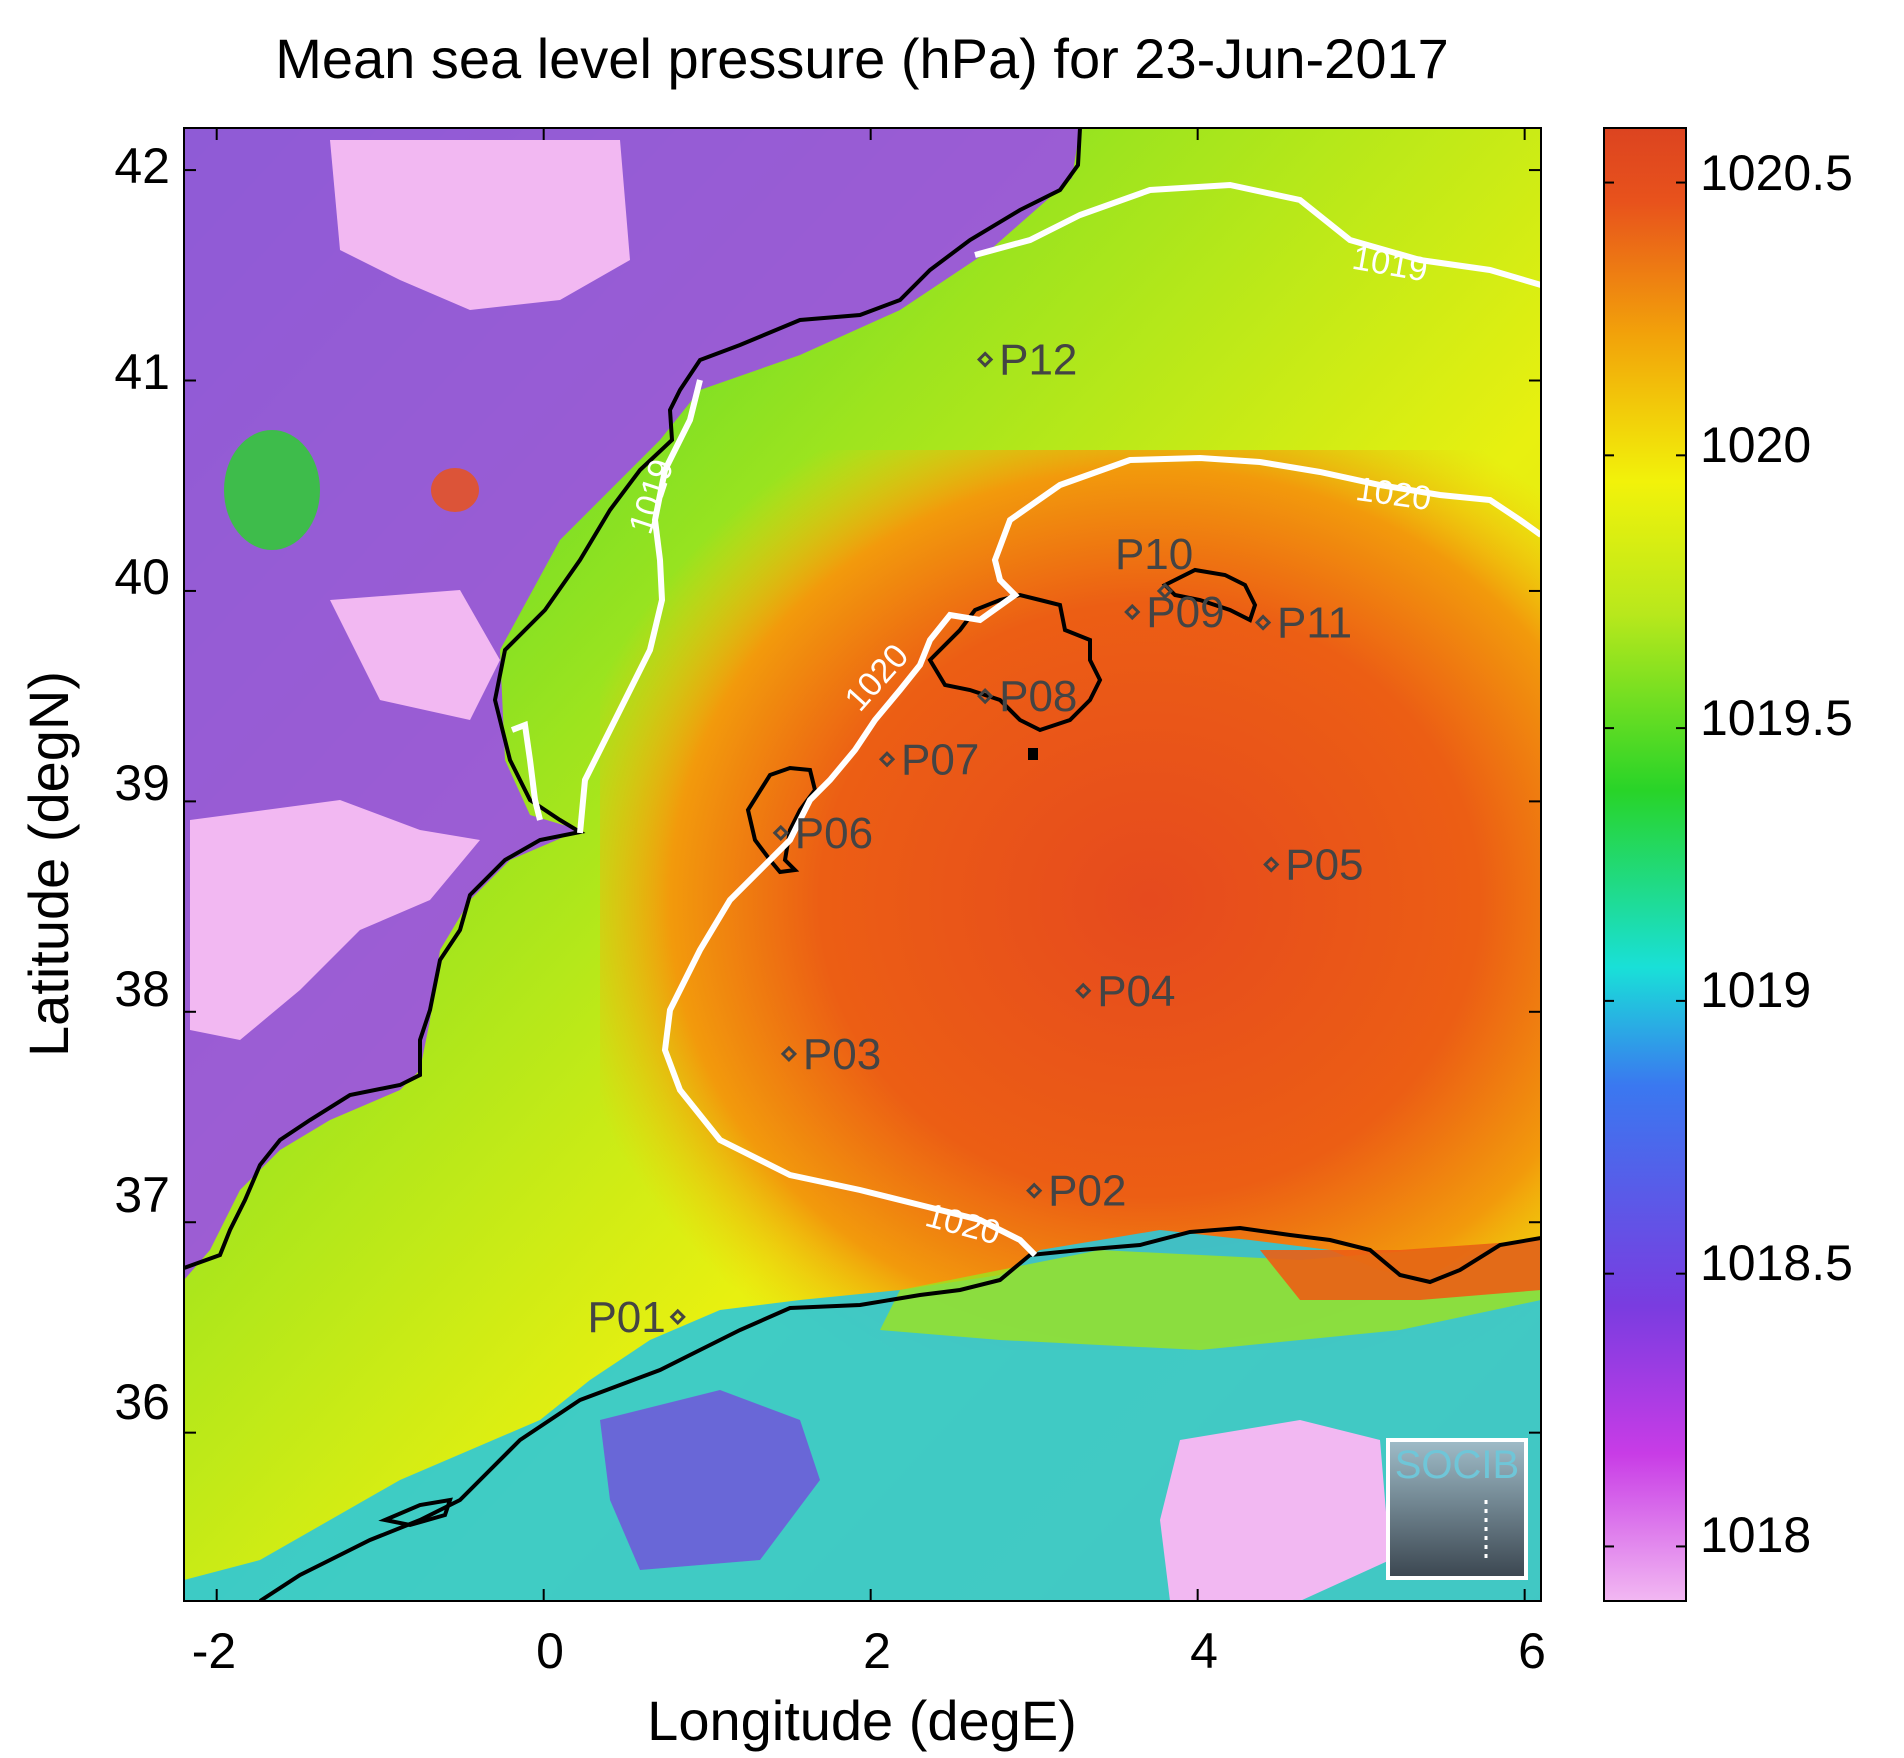 This screenshot has width=1904, height=1758. What do you see at coordinates (1185, 612) in the screenshot?
I see `station-label: P09` at bounding box center [1185, 612].